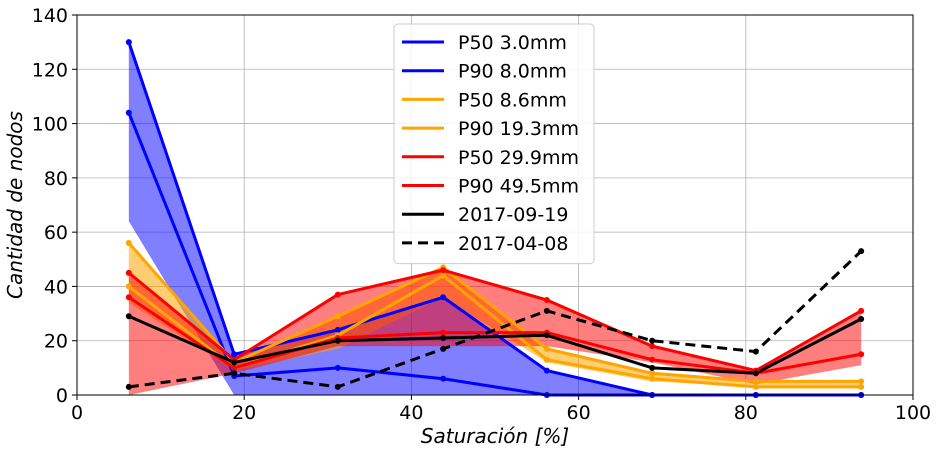 The height and width of the screenshot is (454, 939). What do you see at coordinates (15, 205) in the screenshot?
I see `y-axis-label: Cantidad de nodos` at bounding box center [15, 205].